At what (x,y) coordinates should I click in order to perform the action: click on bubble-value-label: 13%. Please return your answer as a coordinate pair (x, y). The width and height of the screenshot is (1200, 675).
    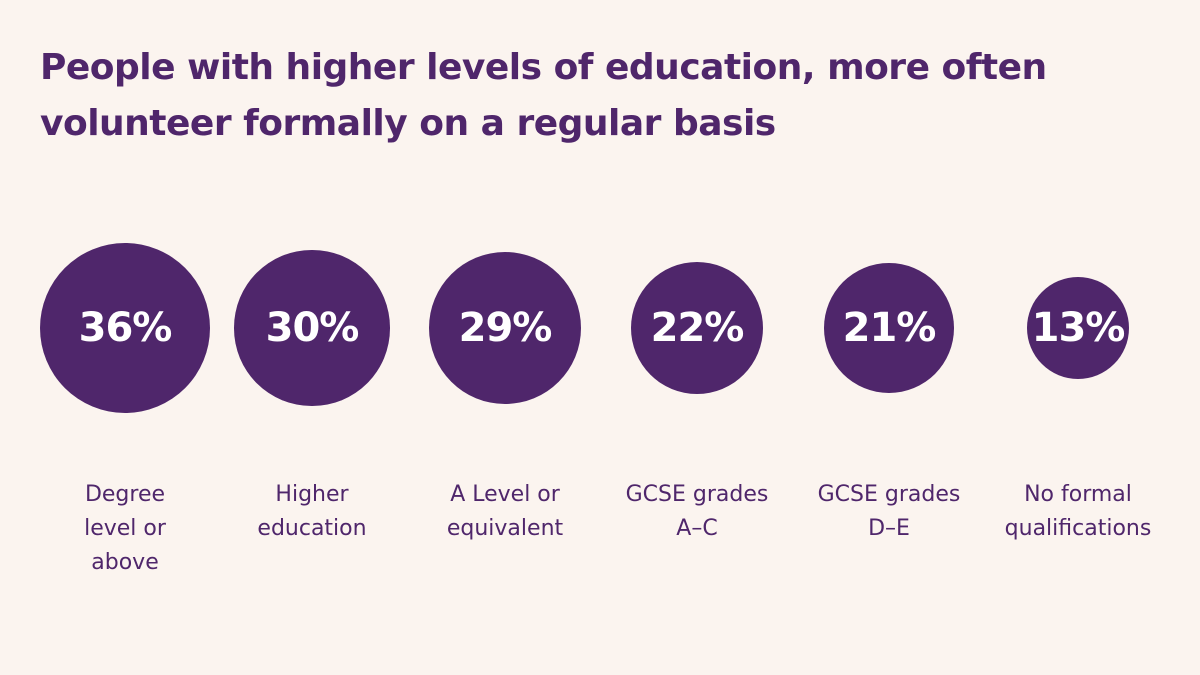
    Looking at the image, I should click on (1078, 327).